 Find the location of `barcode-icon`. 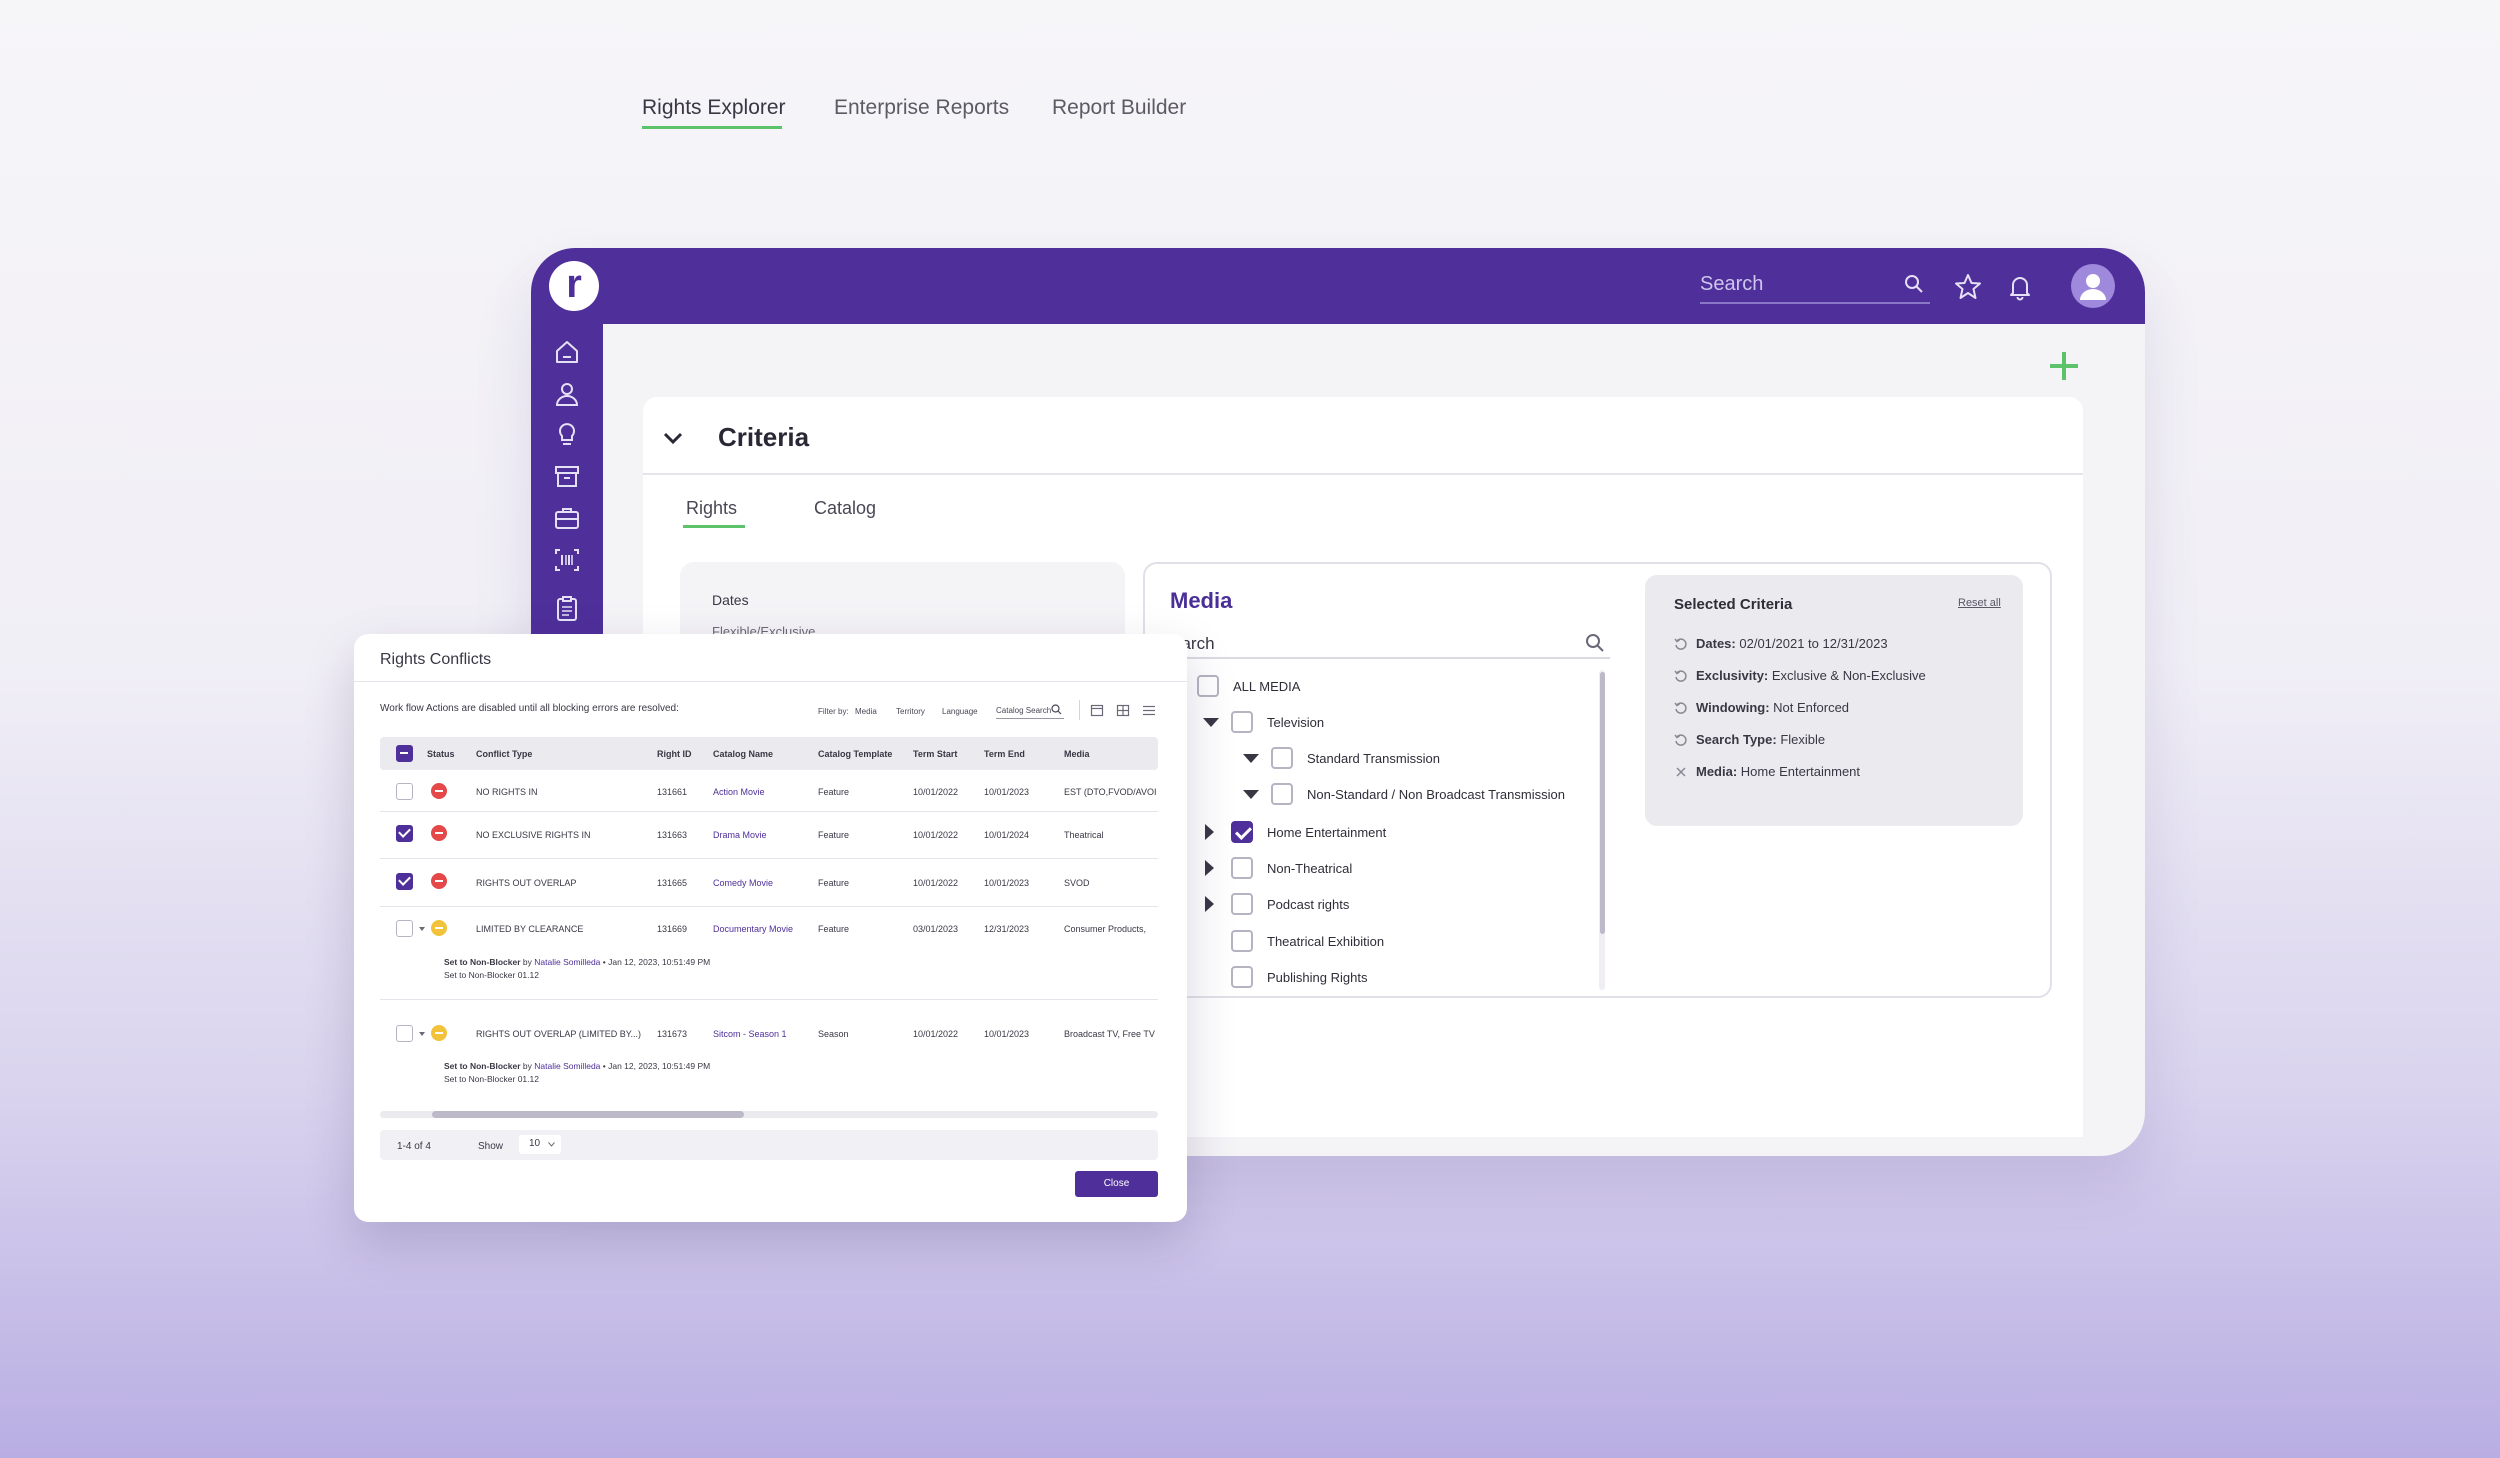

barcode-icon is located at coordinates (567, 560).